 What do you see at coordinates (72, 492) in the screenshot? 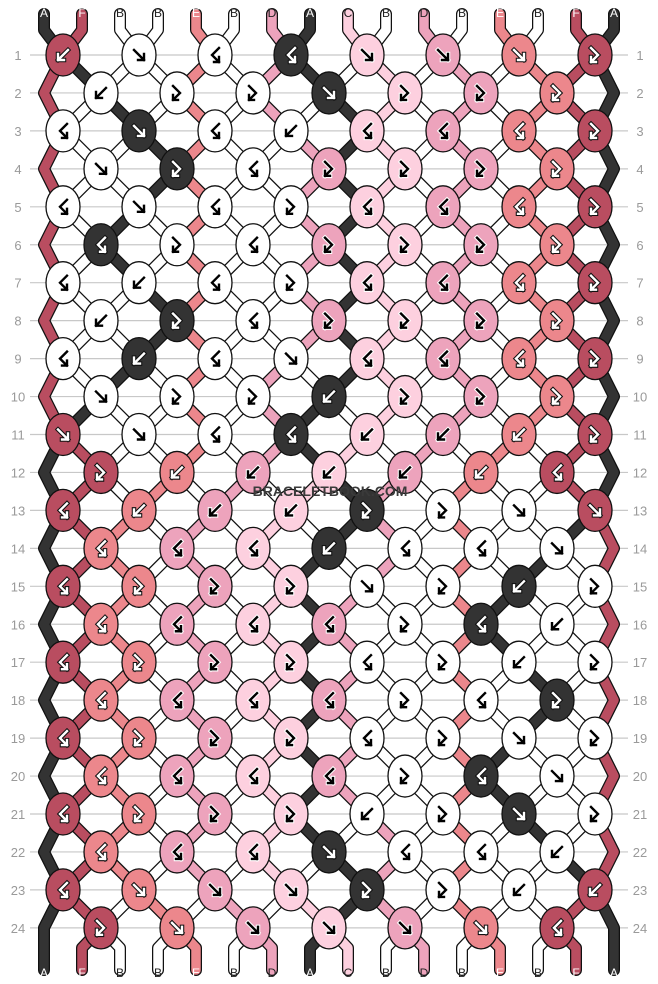
I see `strand-F` at bounding box center [72, 492].